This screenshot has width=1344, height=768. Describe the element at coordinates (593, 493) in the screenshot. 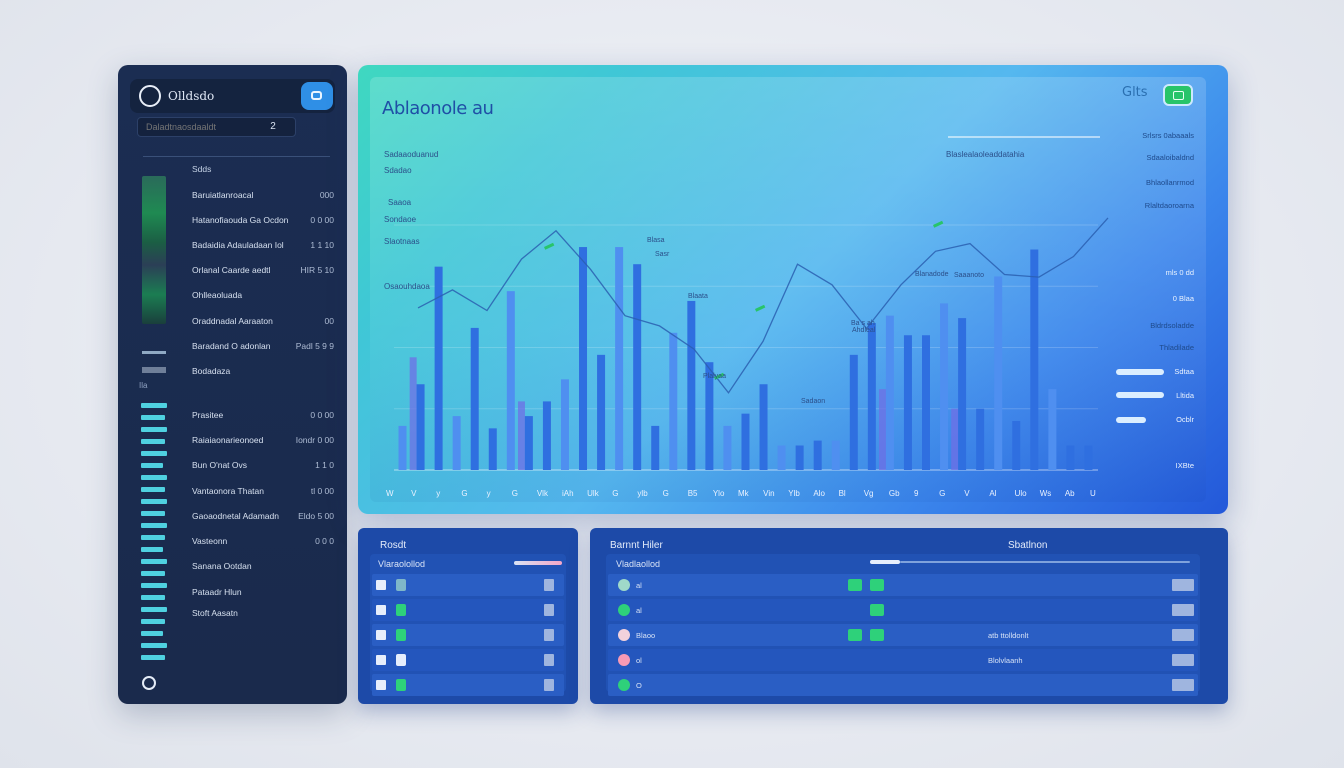

I see `x-tick-label: Ulk` at that location.